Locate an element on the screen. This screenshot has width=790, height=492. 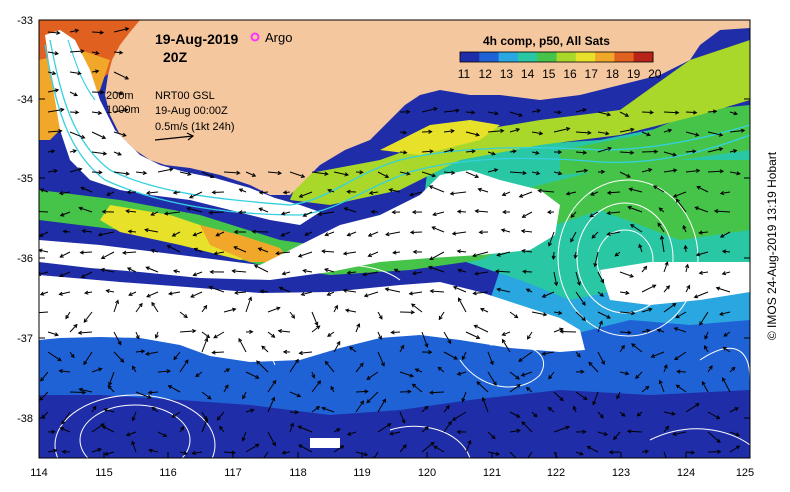
sst-field-orange is located at coordinates (245, 243).